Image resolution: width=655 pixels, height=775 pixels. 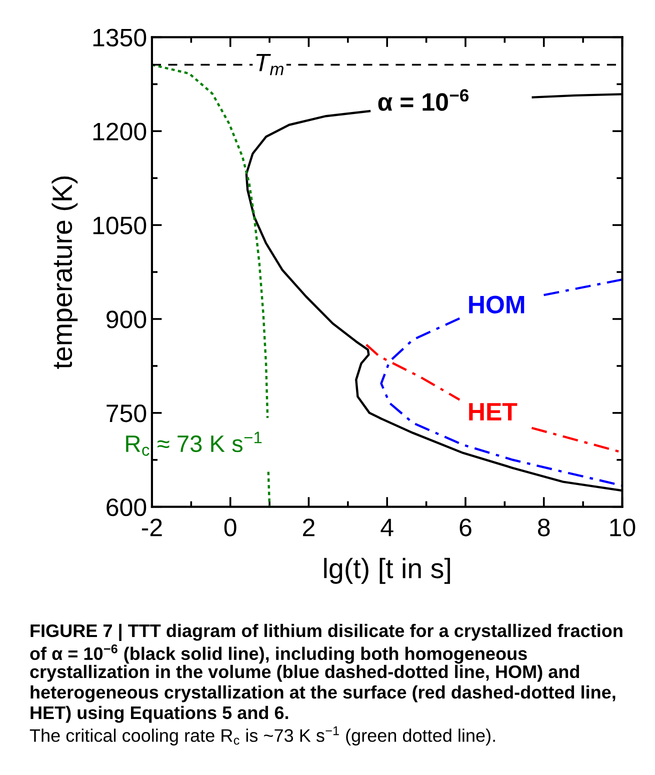 I want to click on series-label: α = 10$^{−6}$, so click(x=423, y=100).